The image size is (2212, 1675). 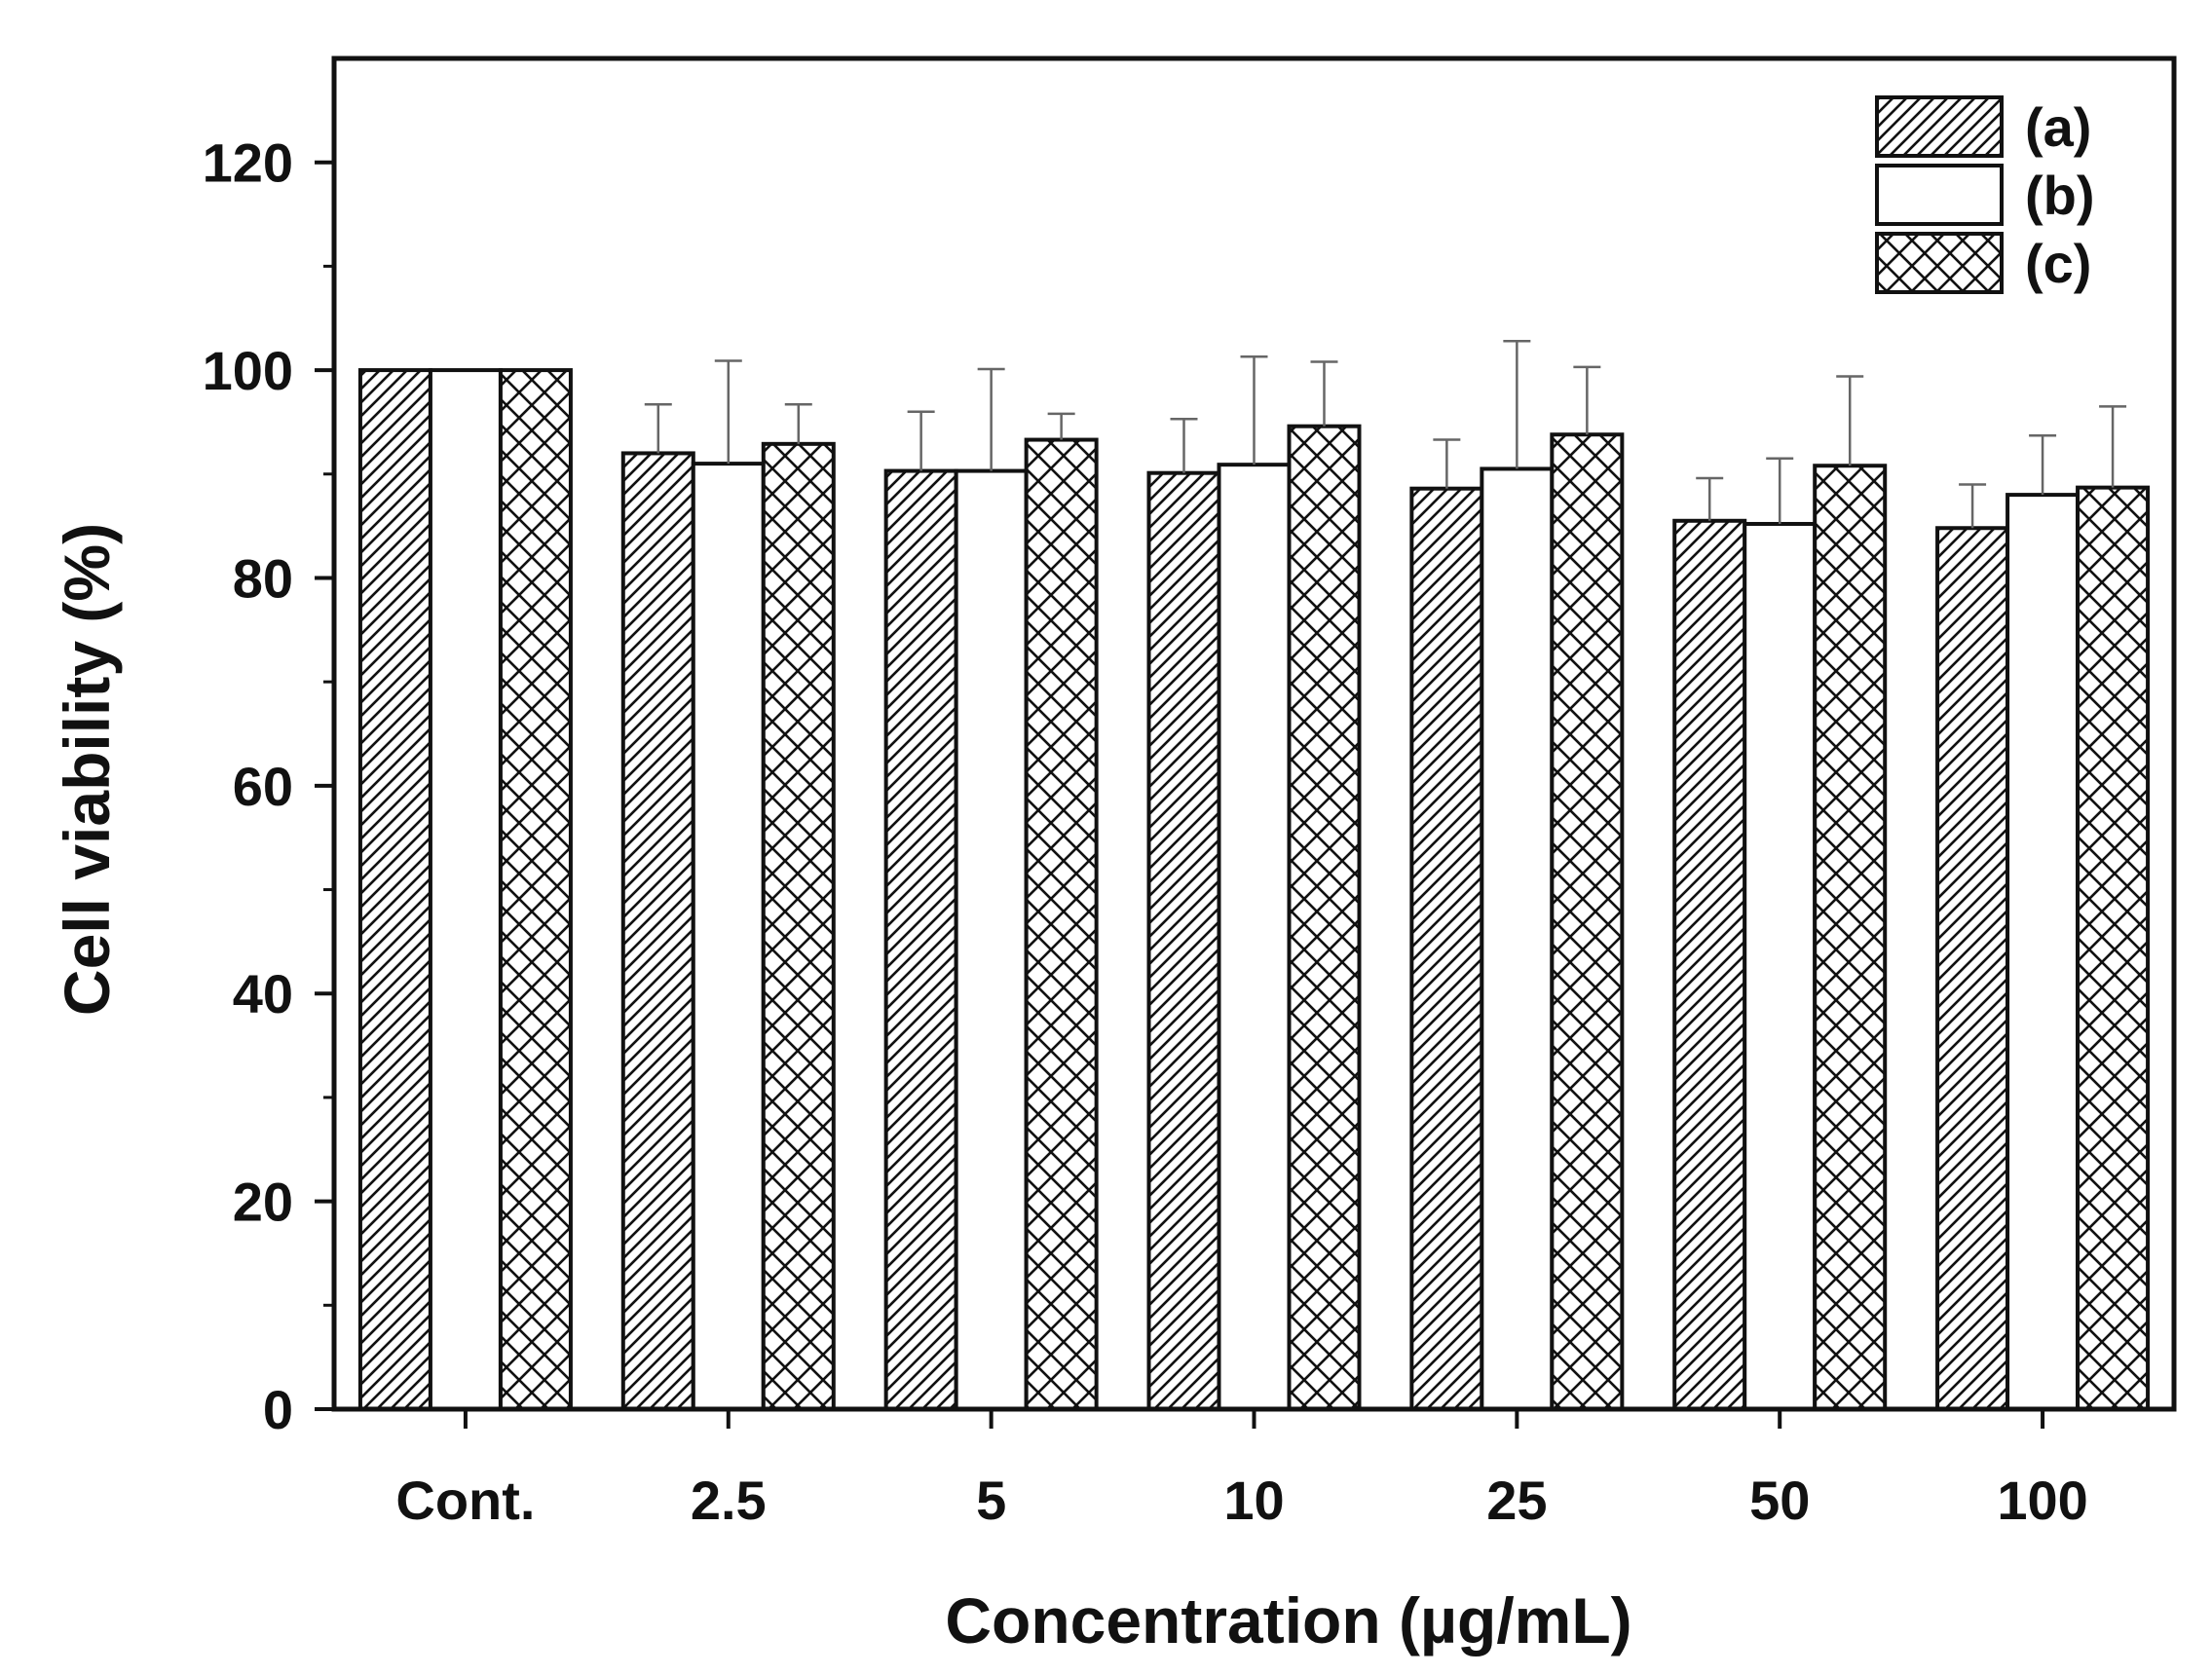 What do you see at coordinates (991, 1500) in the screenshot?
I see `x-tick-label: 5` at bounding box center [991, 1500].